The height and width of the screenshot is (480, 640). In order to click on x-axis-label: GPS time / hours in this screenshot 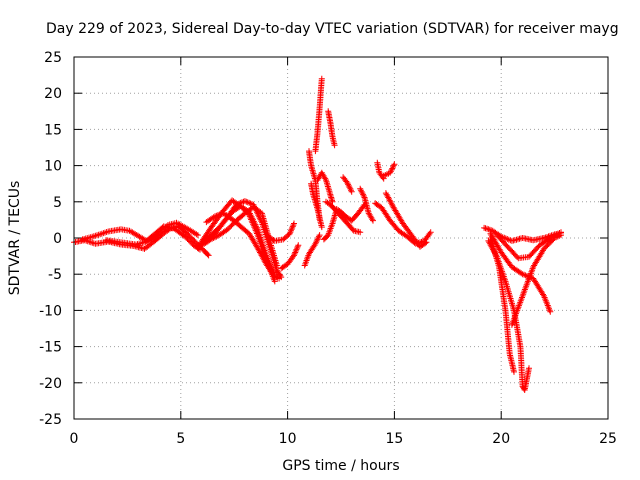, I will do `click(340, 466)`.